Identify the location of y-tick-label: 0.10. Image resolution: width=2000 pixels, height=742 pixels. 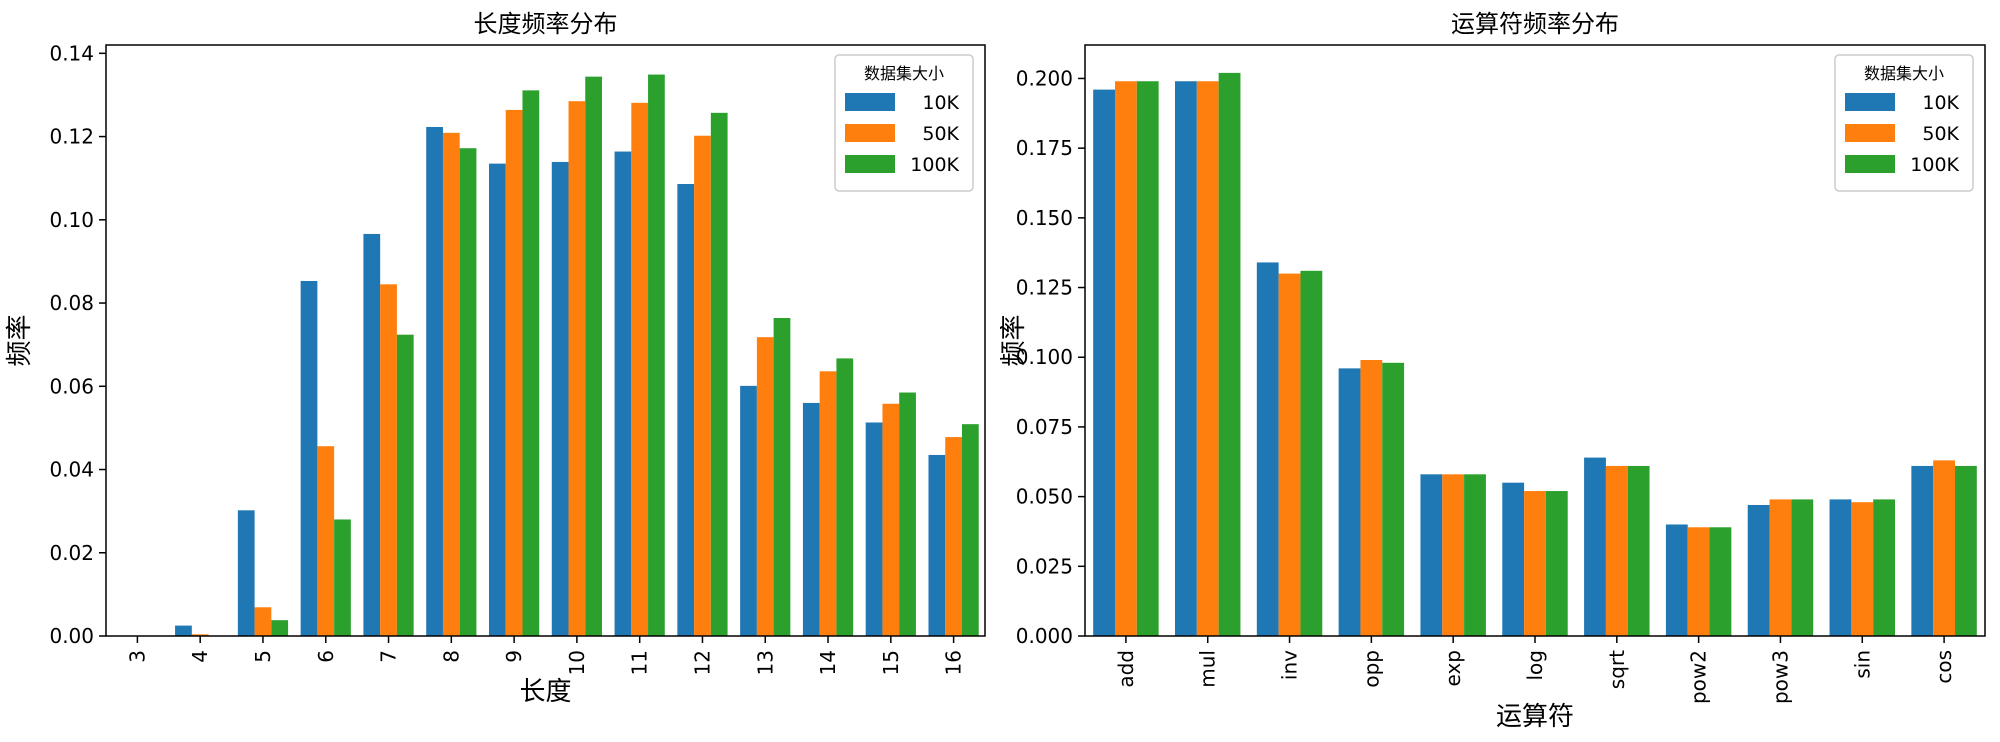
(71, 220).